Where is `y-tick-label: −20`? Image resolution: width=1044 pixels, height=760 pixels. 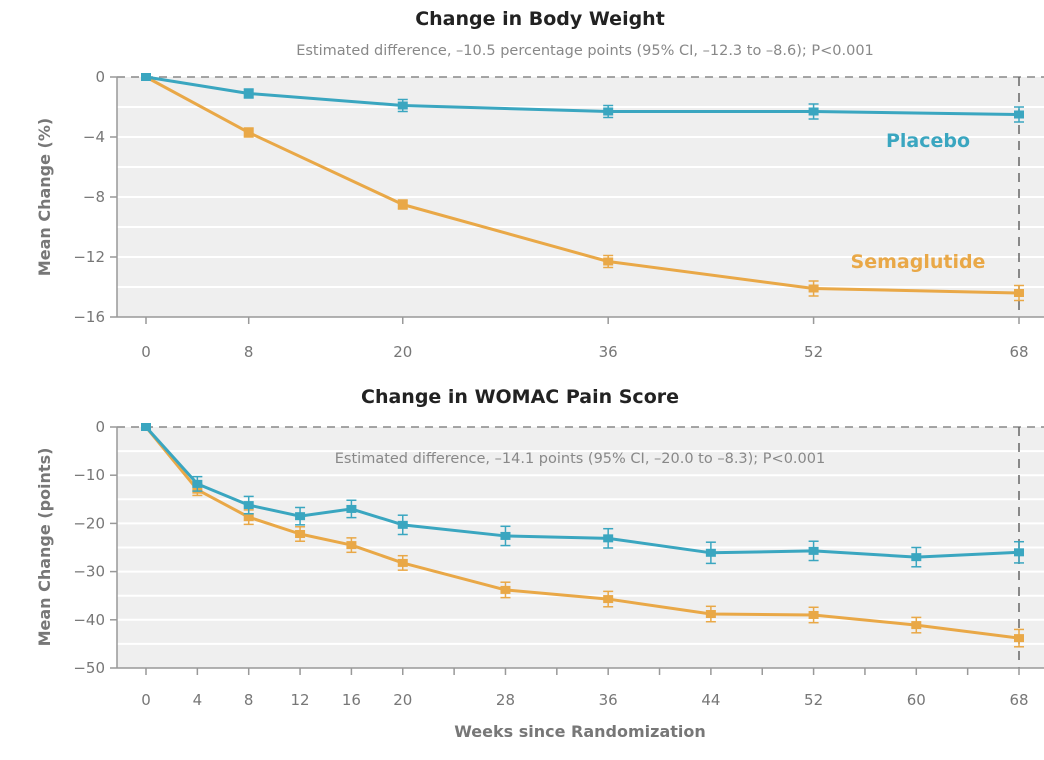
y-tick-label: −20 is located at coordinates (89, 523).